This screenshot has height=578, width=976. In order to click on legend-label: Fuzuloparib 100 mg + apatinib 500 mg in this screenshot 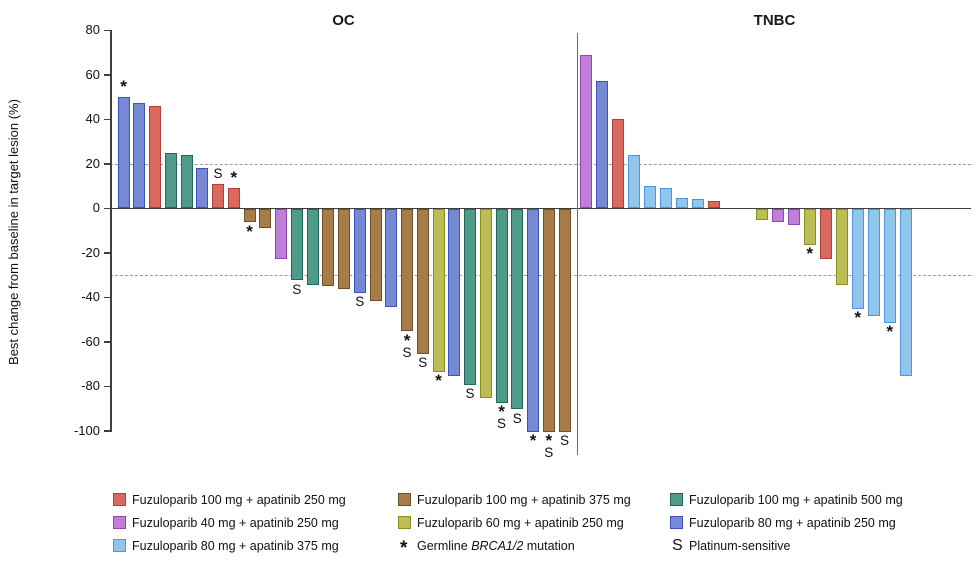, I will do `click(796, 500)`.